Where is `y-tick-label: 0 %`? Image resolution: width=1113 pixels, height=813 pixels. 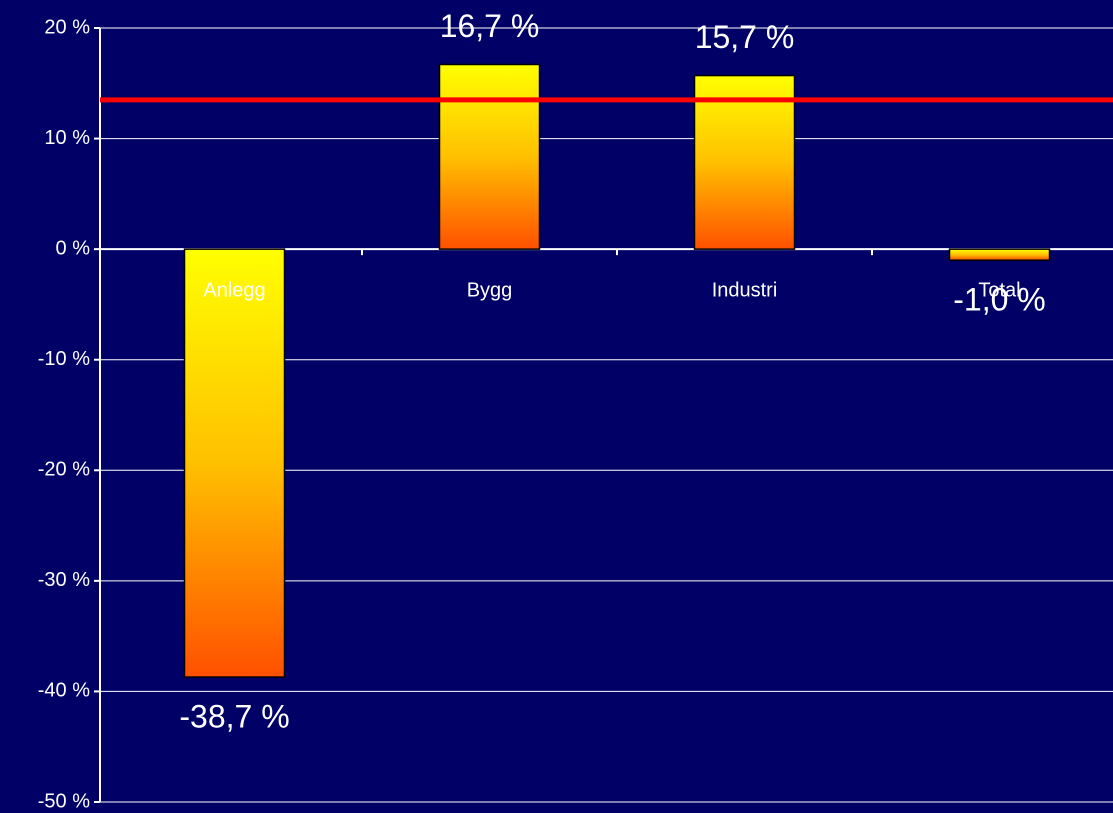
y-tick-label: 0 % is located at coordinates (73, 248).